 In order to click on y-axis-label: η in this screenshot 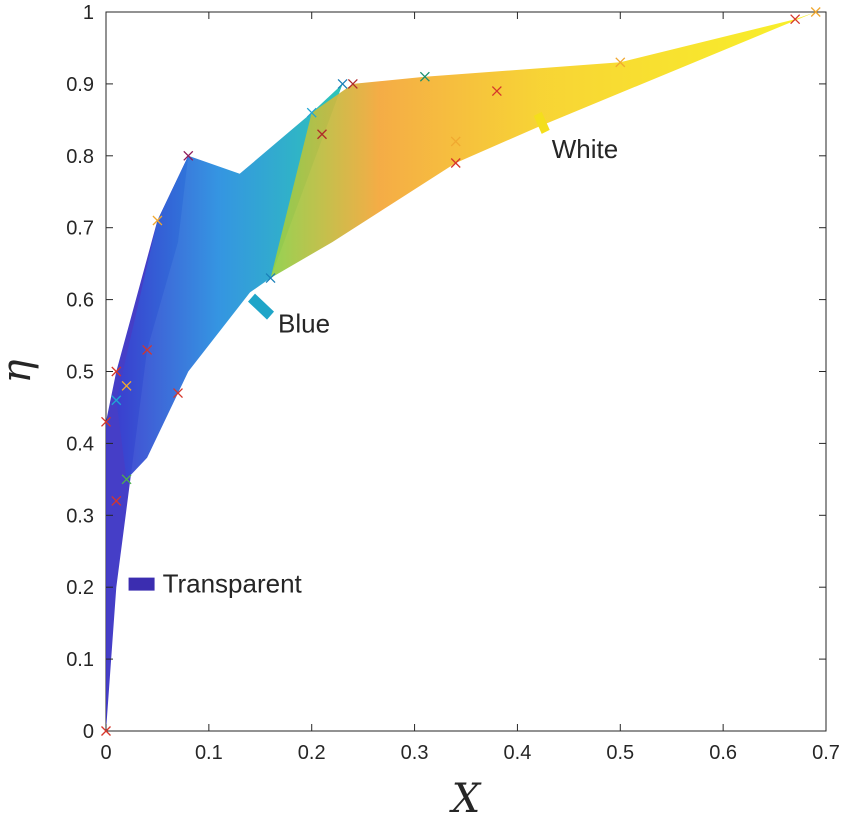, I will do `click(20, 371)`.